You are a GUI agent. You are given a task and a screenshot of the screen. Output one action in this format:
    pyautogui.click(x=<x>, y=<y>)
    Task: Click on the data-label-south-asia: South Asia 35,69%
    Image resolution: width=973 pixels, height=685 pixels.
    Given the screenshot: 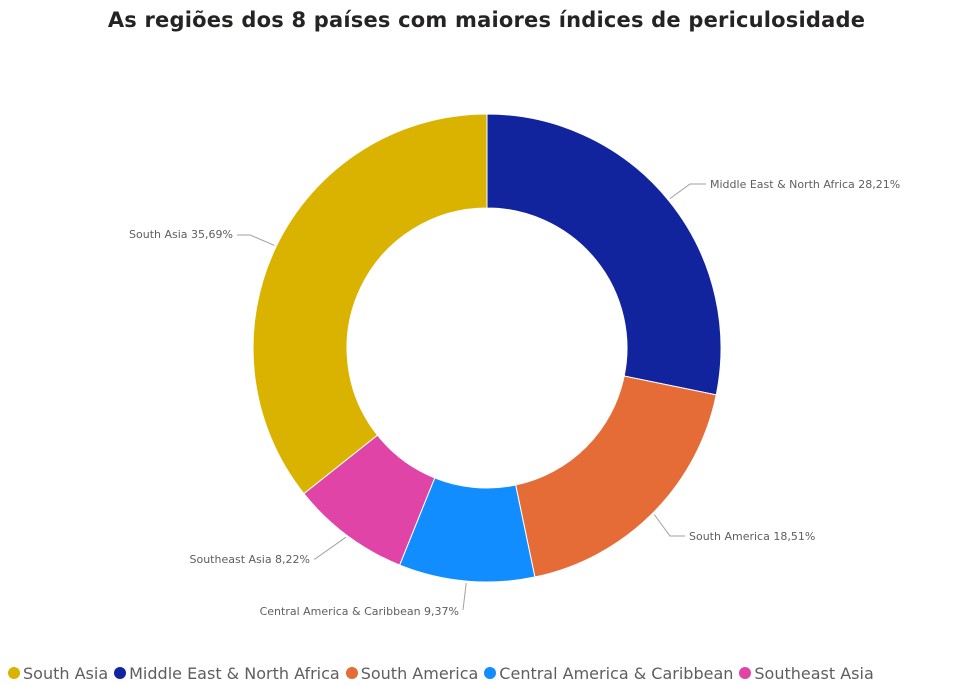 What is the action you would take?
    pyautogui.click(x=181, y=234)
    